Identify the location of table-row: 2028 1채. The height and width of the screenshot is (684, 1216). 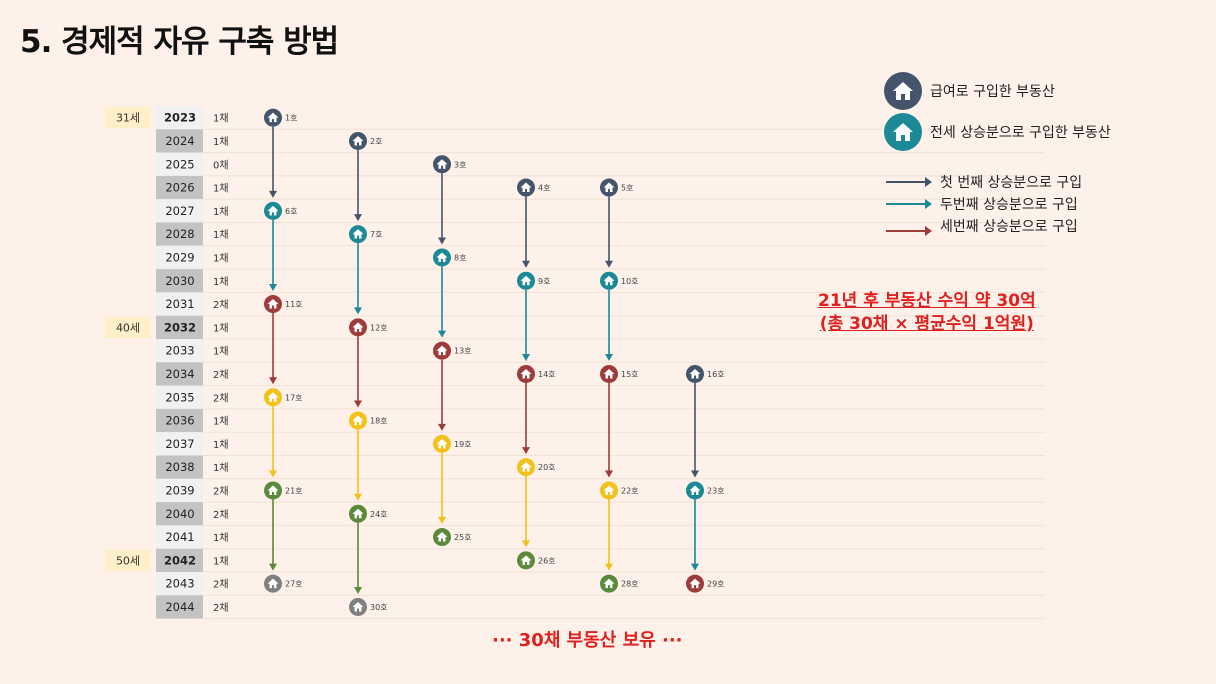
(600, 234).